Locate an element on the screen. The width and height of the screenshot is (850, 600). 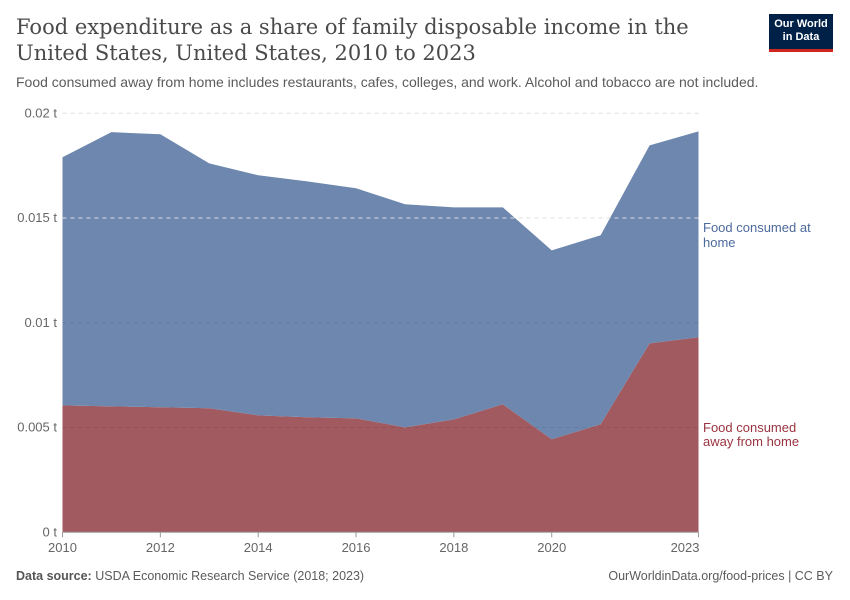
owid-logo: Our World in Data is located at coordinates (801, 33).